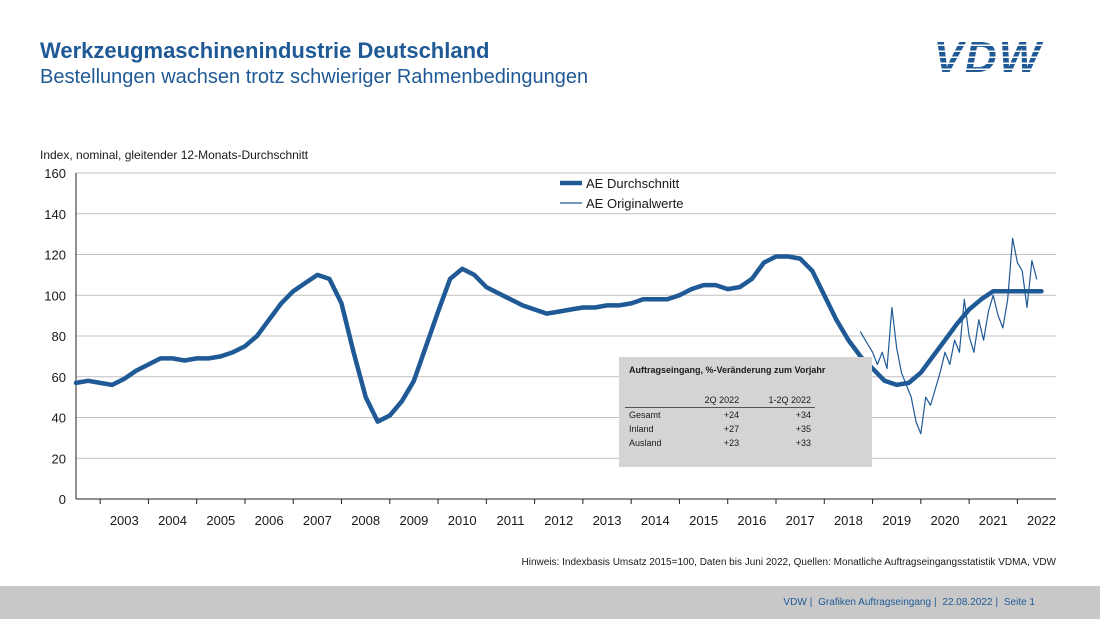 The width and height of the screenshot is (1100, 619). Describe the element at coordinates (265, 50) in the screenshot. I see `page-title: Werkzeugmaschinenindustrie Deutschland` at that location.